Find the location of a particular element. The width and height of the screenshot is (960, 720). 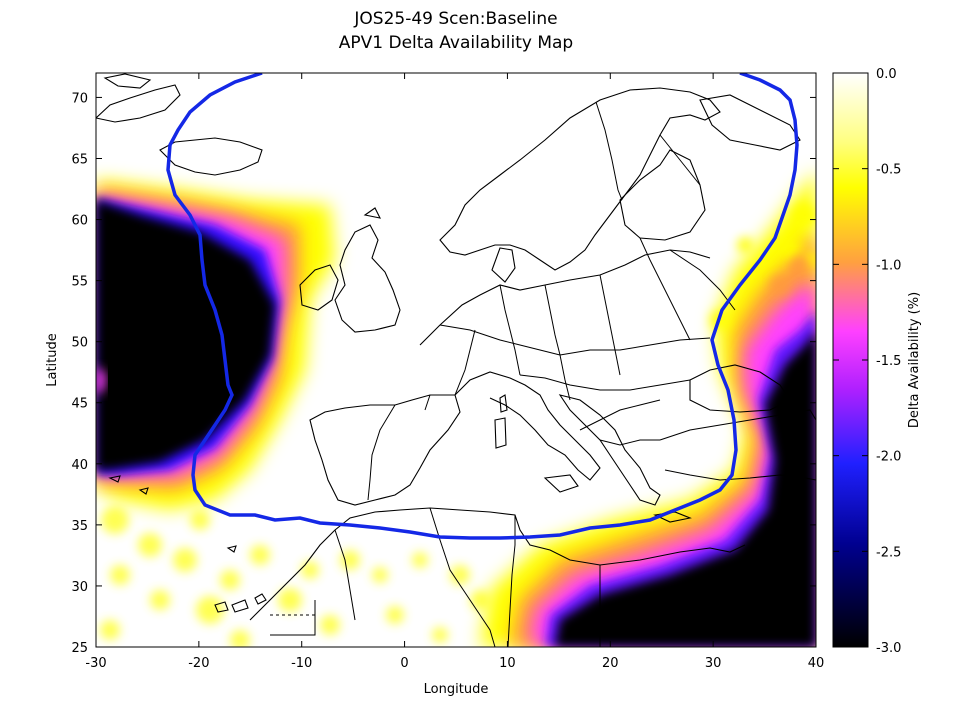

y-tick-label: 60 is located at coordinates (79, 221).